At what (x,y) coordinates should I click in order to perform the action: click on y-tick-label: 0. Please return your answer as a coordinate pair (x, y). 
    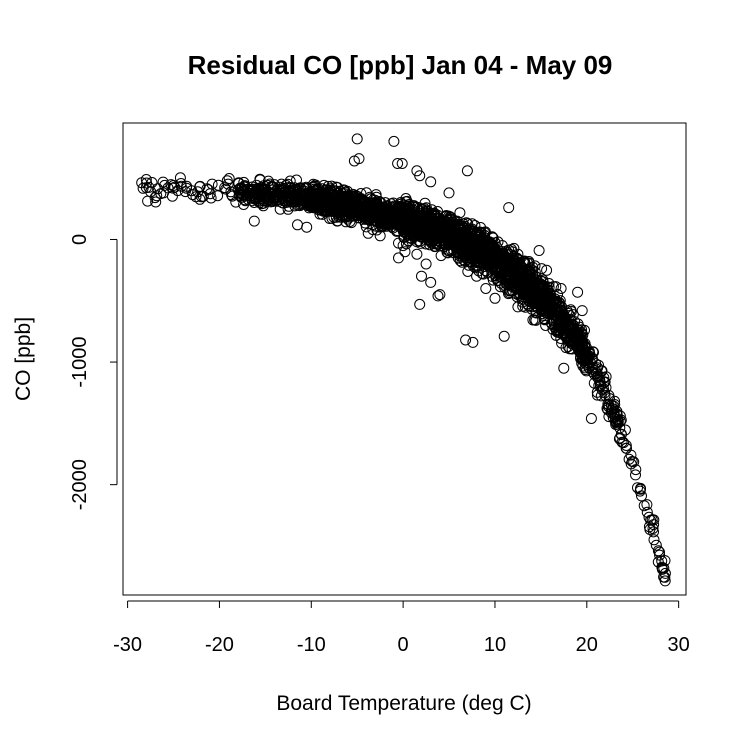
    Looking at the image, I should click on (80, 239).